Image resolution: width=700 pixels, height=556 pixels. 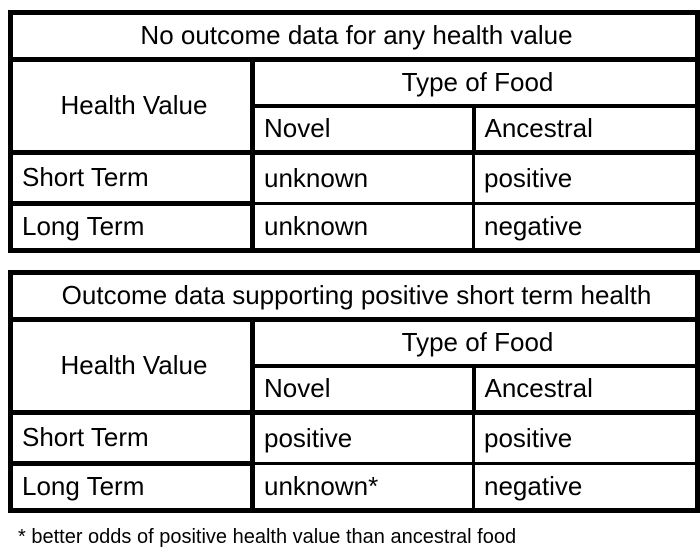 What do you see at coordinates (363, 487) in the screenshot?
I see `cell-long-term-novel: unknown*` at bounding box center [363, 487].